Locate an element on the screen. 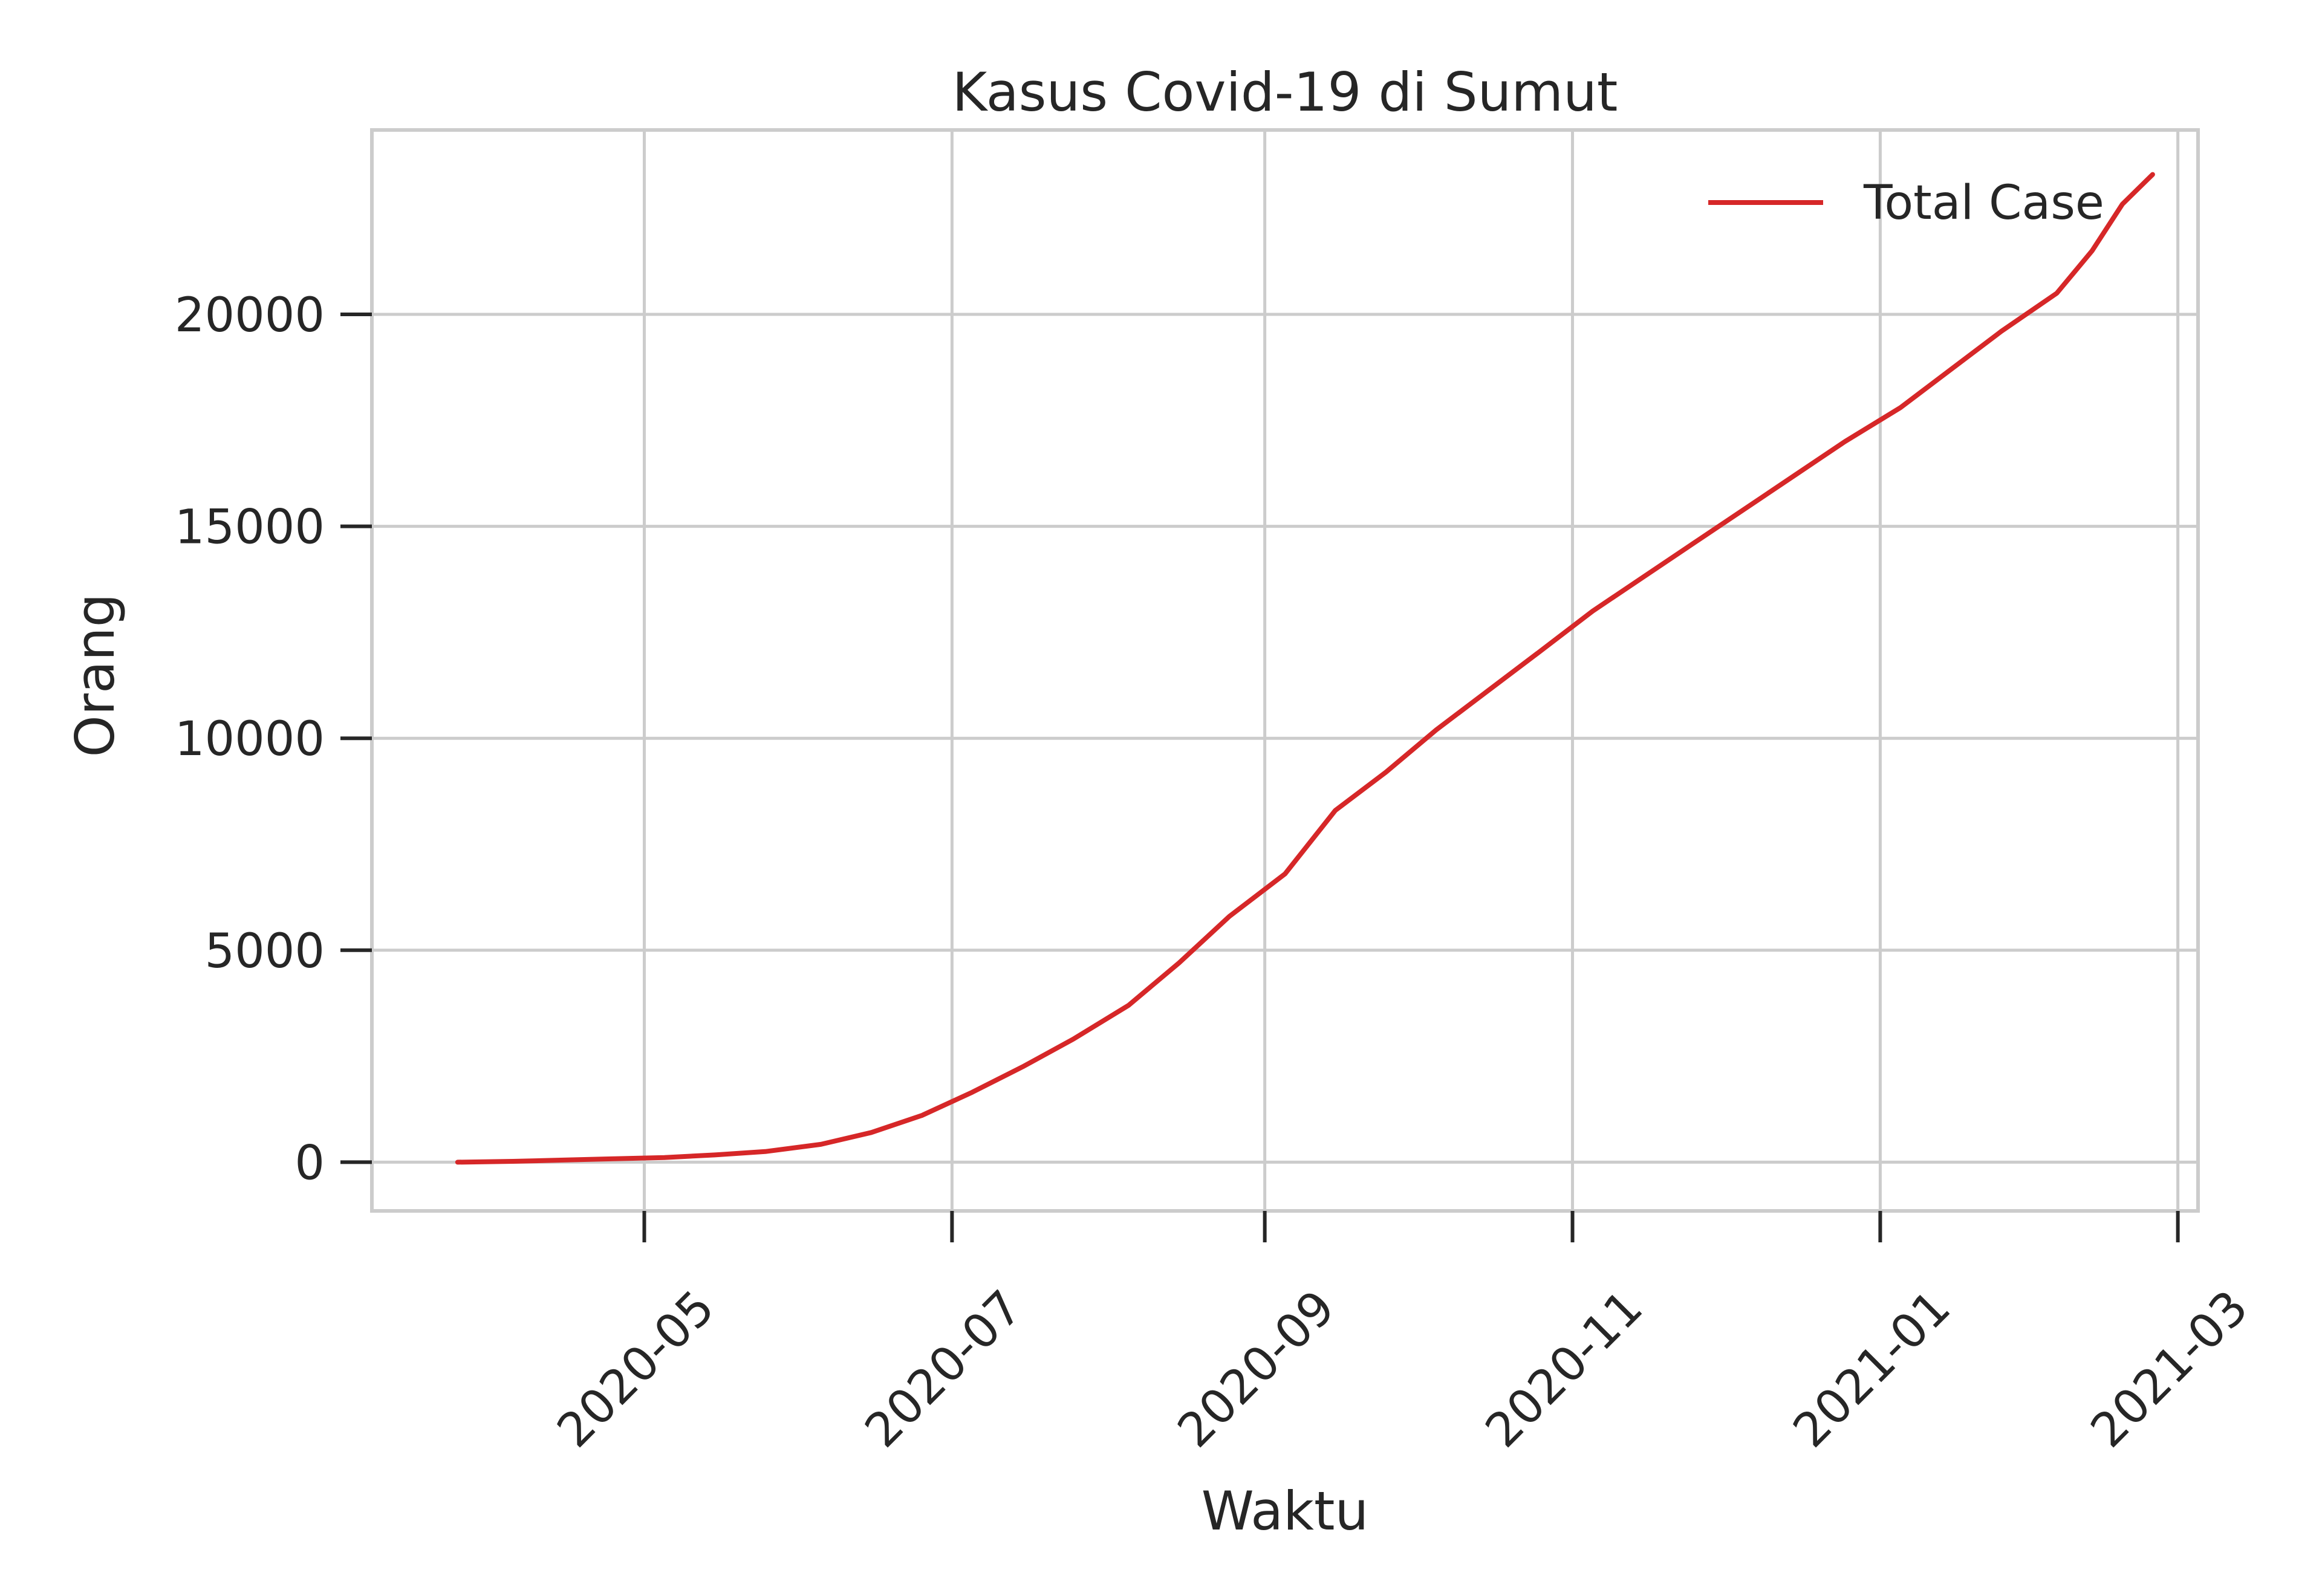  y-tick-label: 10000 is located at coordinates (250, 739).